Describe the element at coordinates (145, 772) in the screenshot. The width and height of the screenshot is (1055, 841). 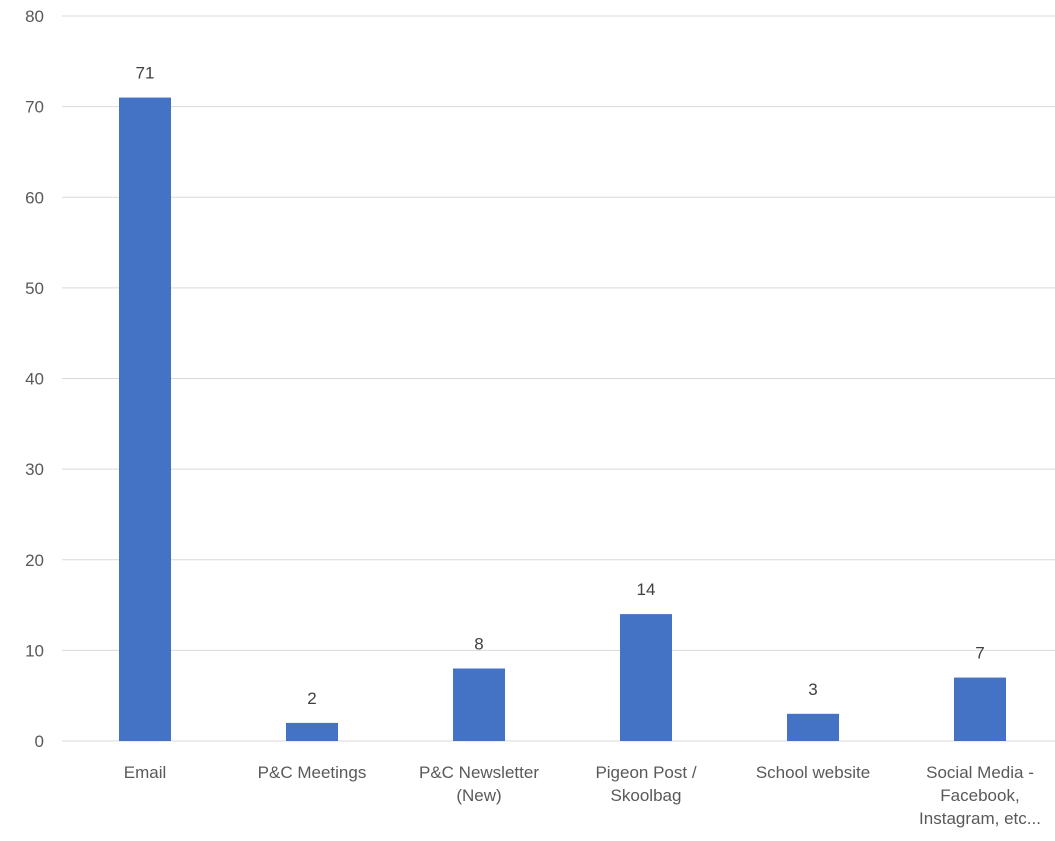
I see `x-category-label: Email` at that location.